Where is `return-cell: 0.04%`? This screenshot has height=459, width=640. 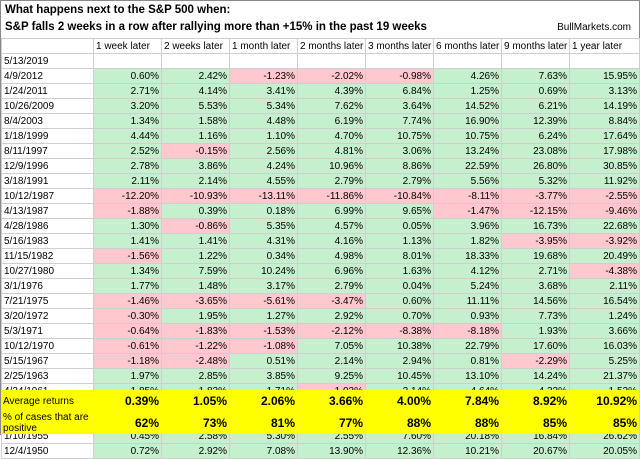 return-cell: 0.04% is located at coordinates (399, 286).